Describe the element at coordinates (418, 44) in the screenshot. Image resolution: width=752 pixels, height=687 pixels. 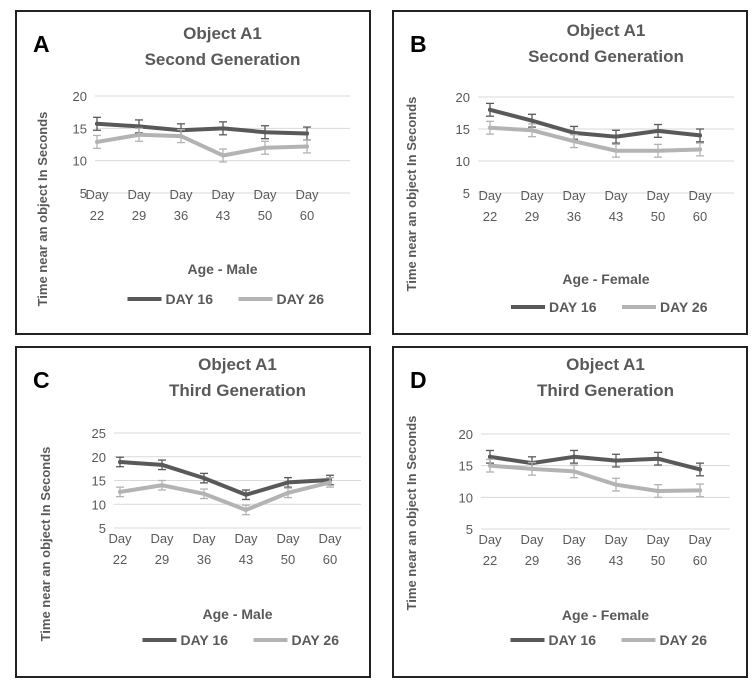
I see `panel-letter: B` at that location.